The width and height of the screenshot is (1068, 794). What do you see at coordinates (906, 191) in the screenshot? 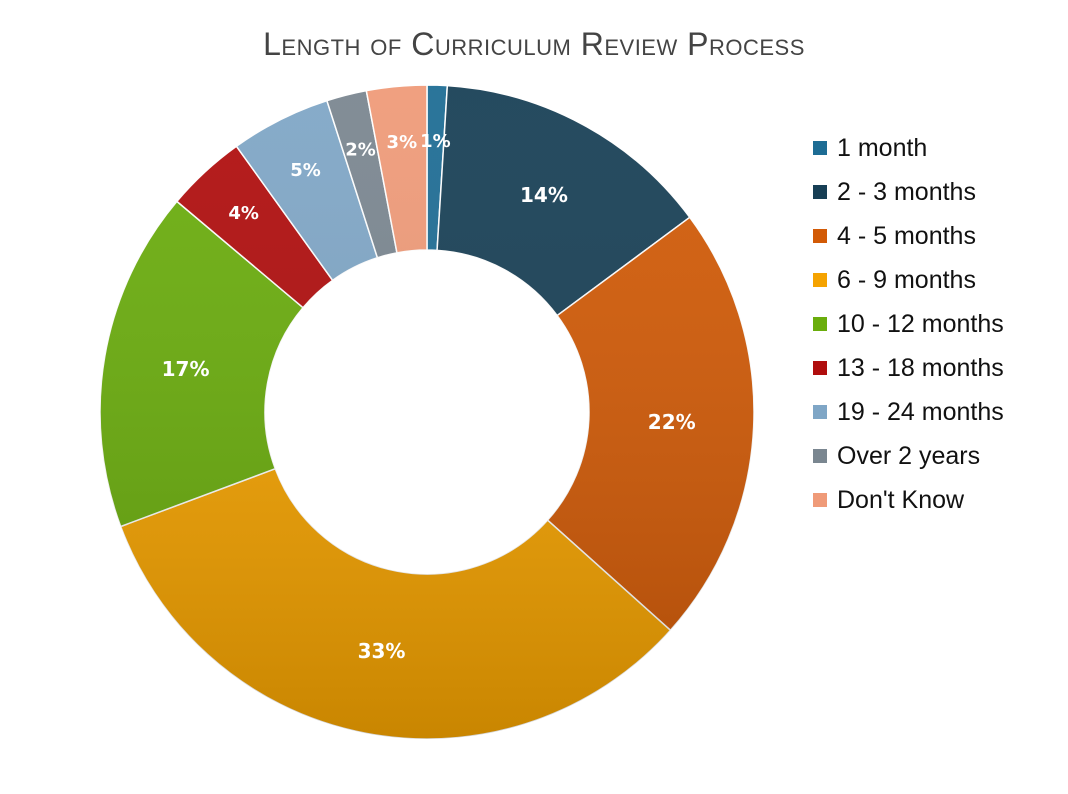
I see `legend-label: 2 - 3 months` at bounding box center [906, 191].